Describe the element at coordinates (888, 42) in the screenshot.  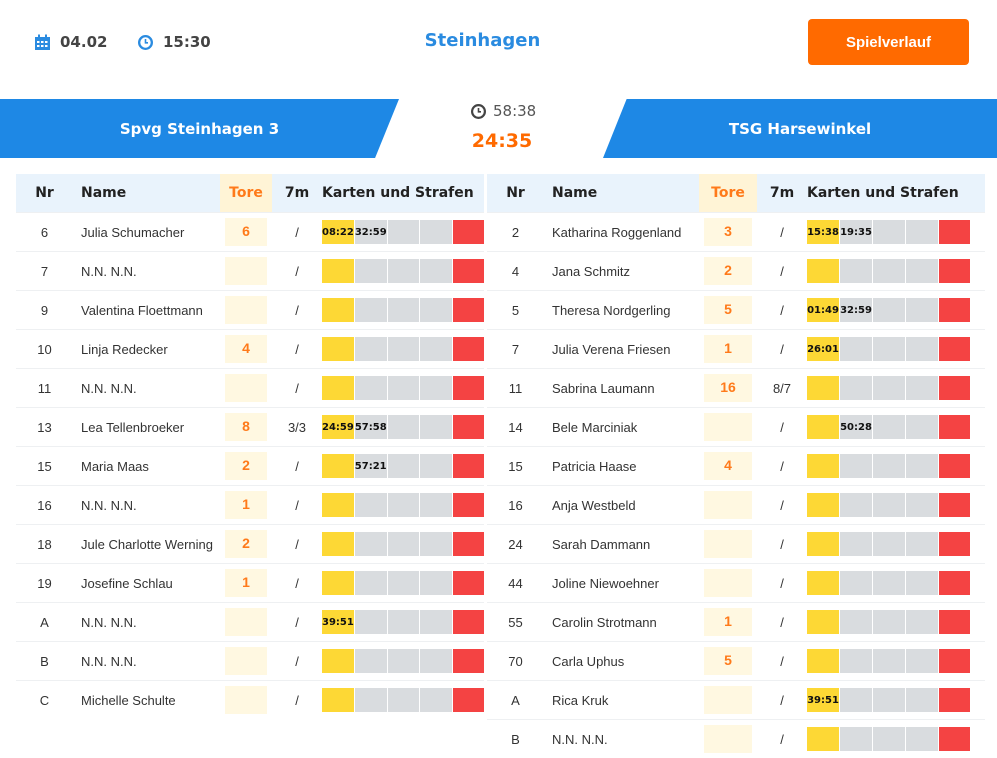
I see `spielverlauf-button: Spielverlauf` at that location.